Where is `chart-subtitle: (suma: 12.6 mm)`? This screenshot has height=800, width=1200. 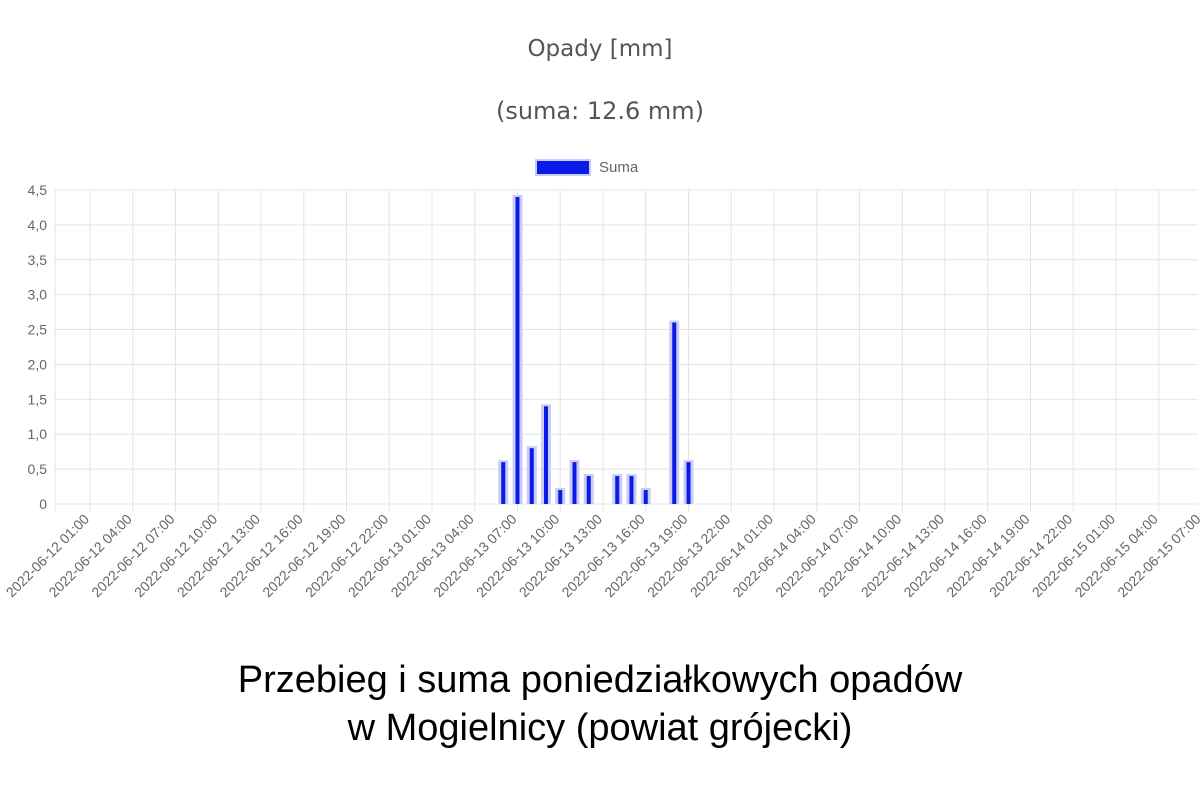 chart-subtitle: (suma: 12.6 mm) is located at coordinates (600, 111).